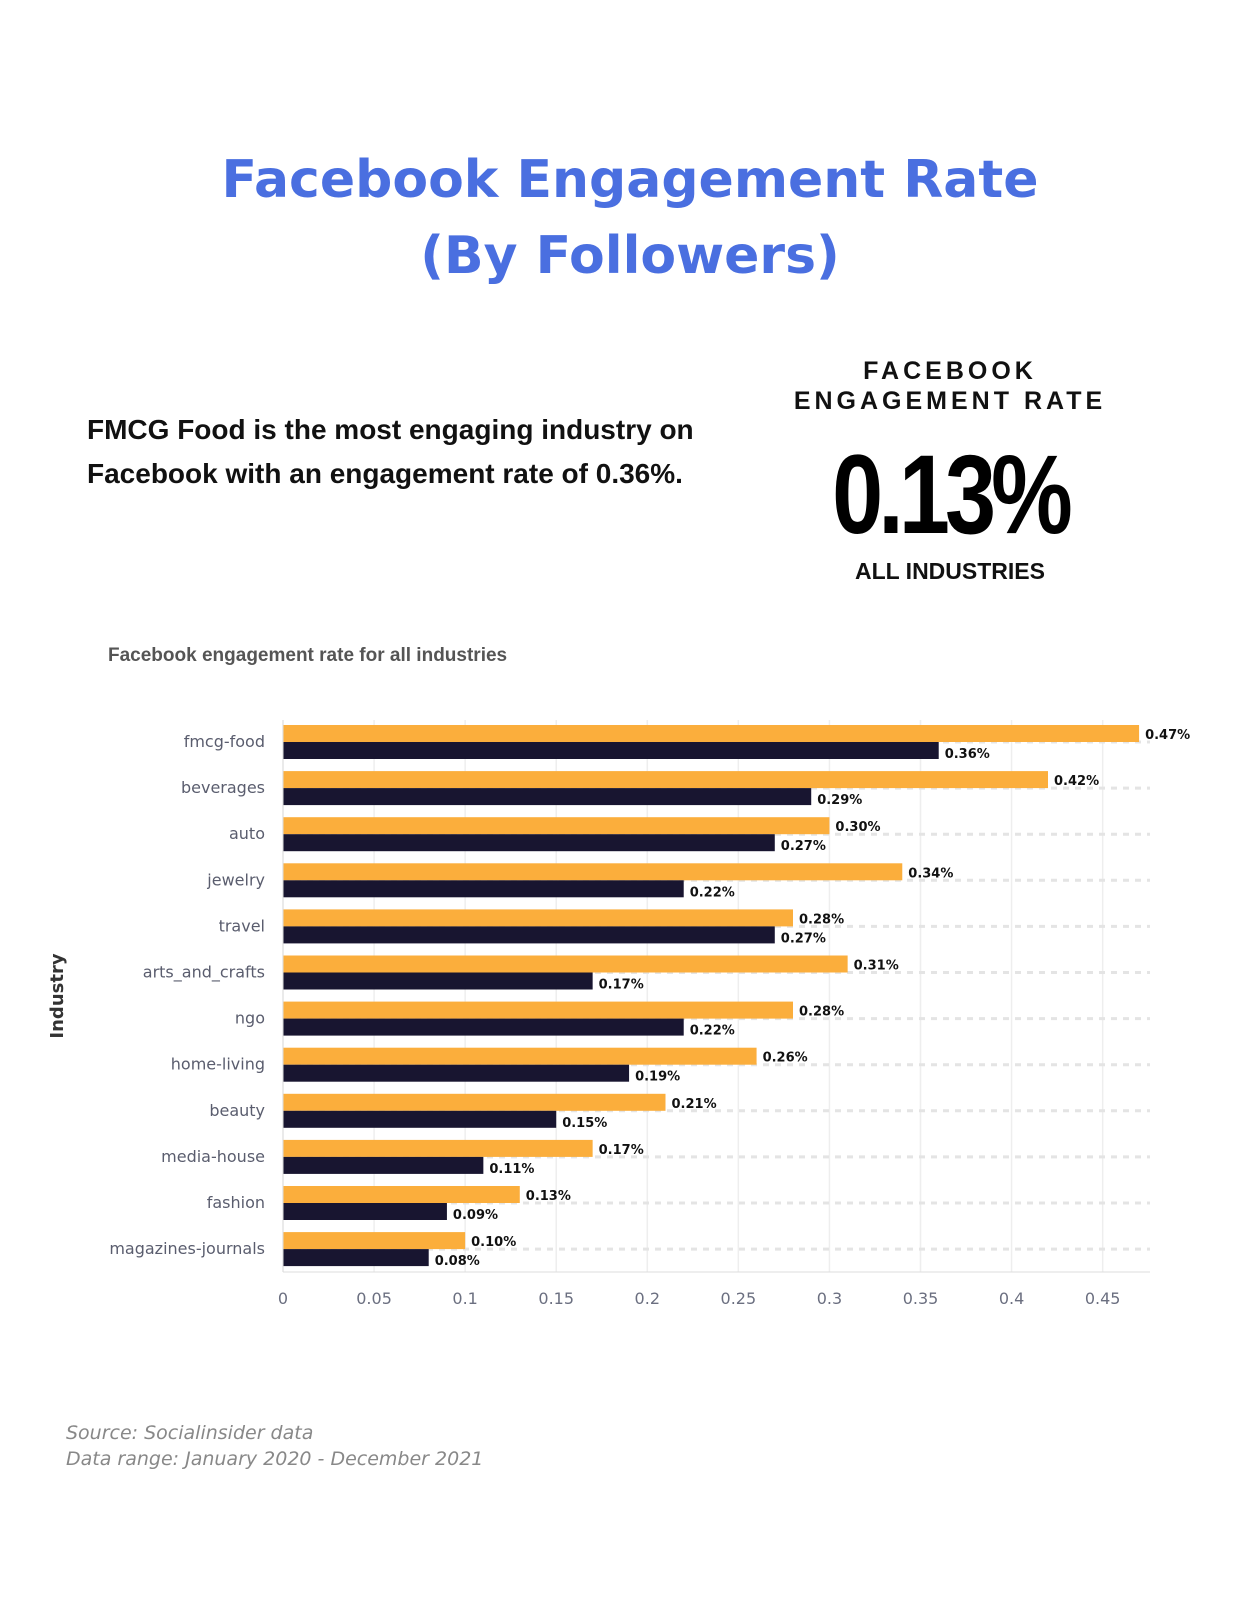 This screenshot has height=1600, width=1260. What do you see at coordinates (739, 1298) in the screenshot?
I see `x-tick-label: 0.25` at bounding box center [739, 1298].